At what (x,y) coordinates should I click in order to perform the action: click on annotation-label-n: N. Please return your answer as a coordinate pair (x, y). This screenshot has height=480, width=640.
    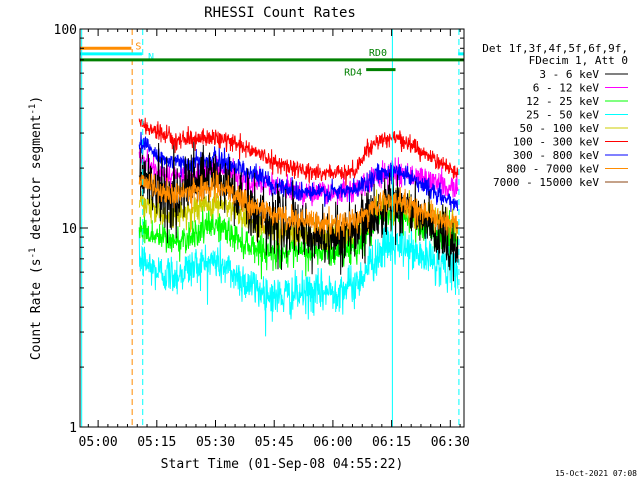
    Looking at the image, I should click on (151, 57).